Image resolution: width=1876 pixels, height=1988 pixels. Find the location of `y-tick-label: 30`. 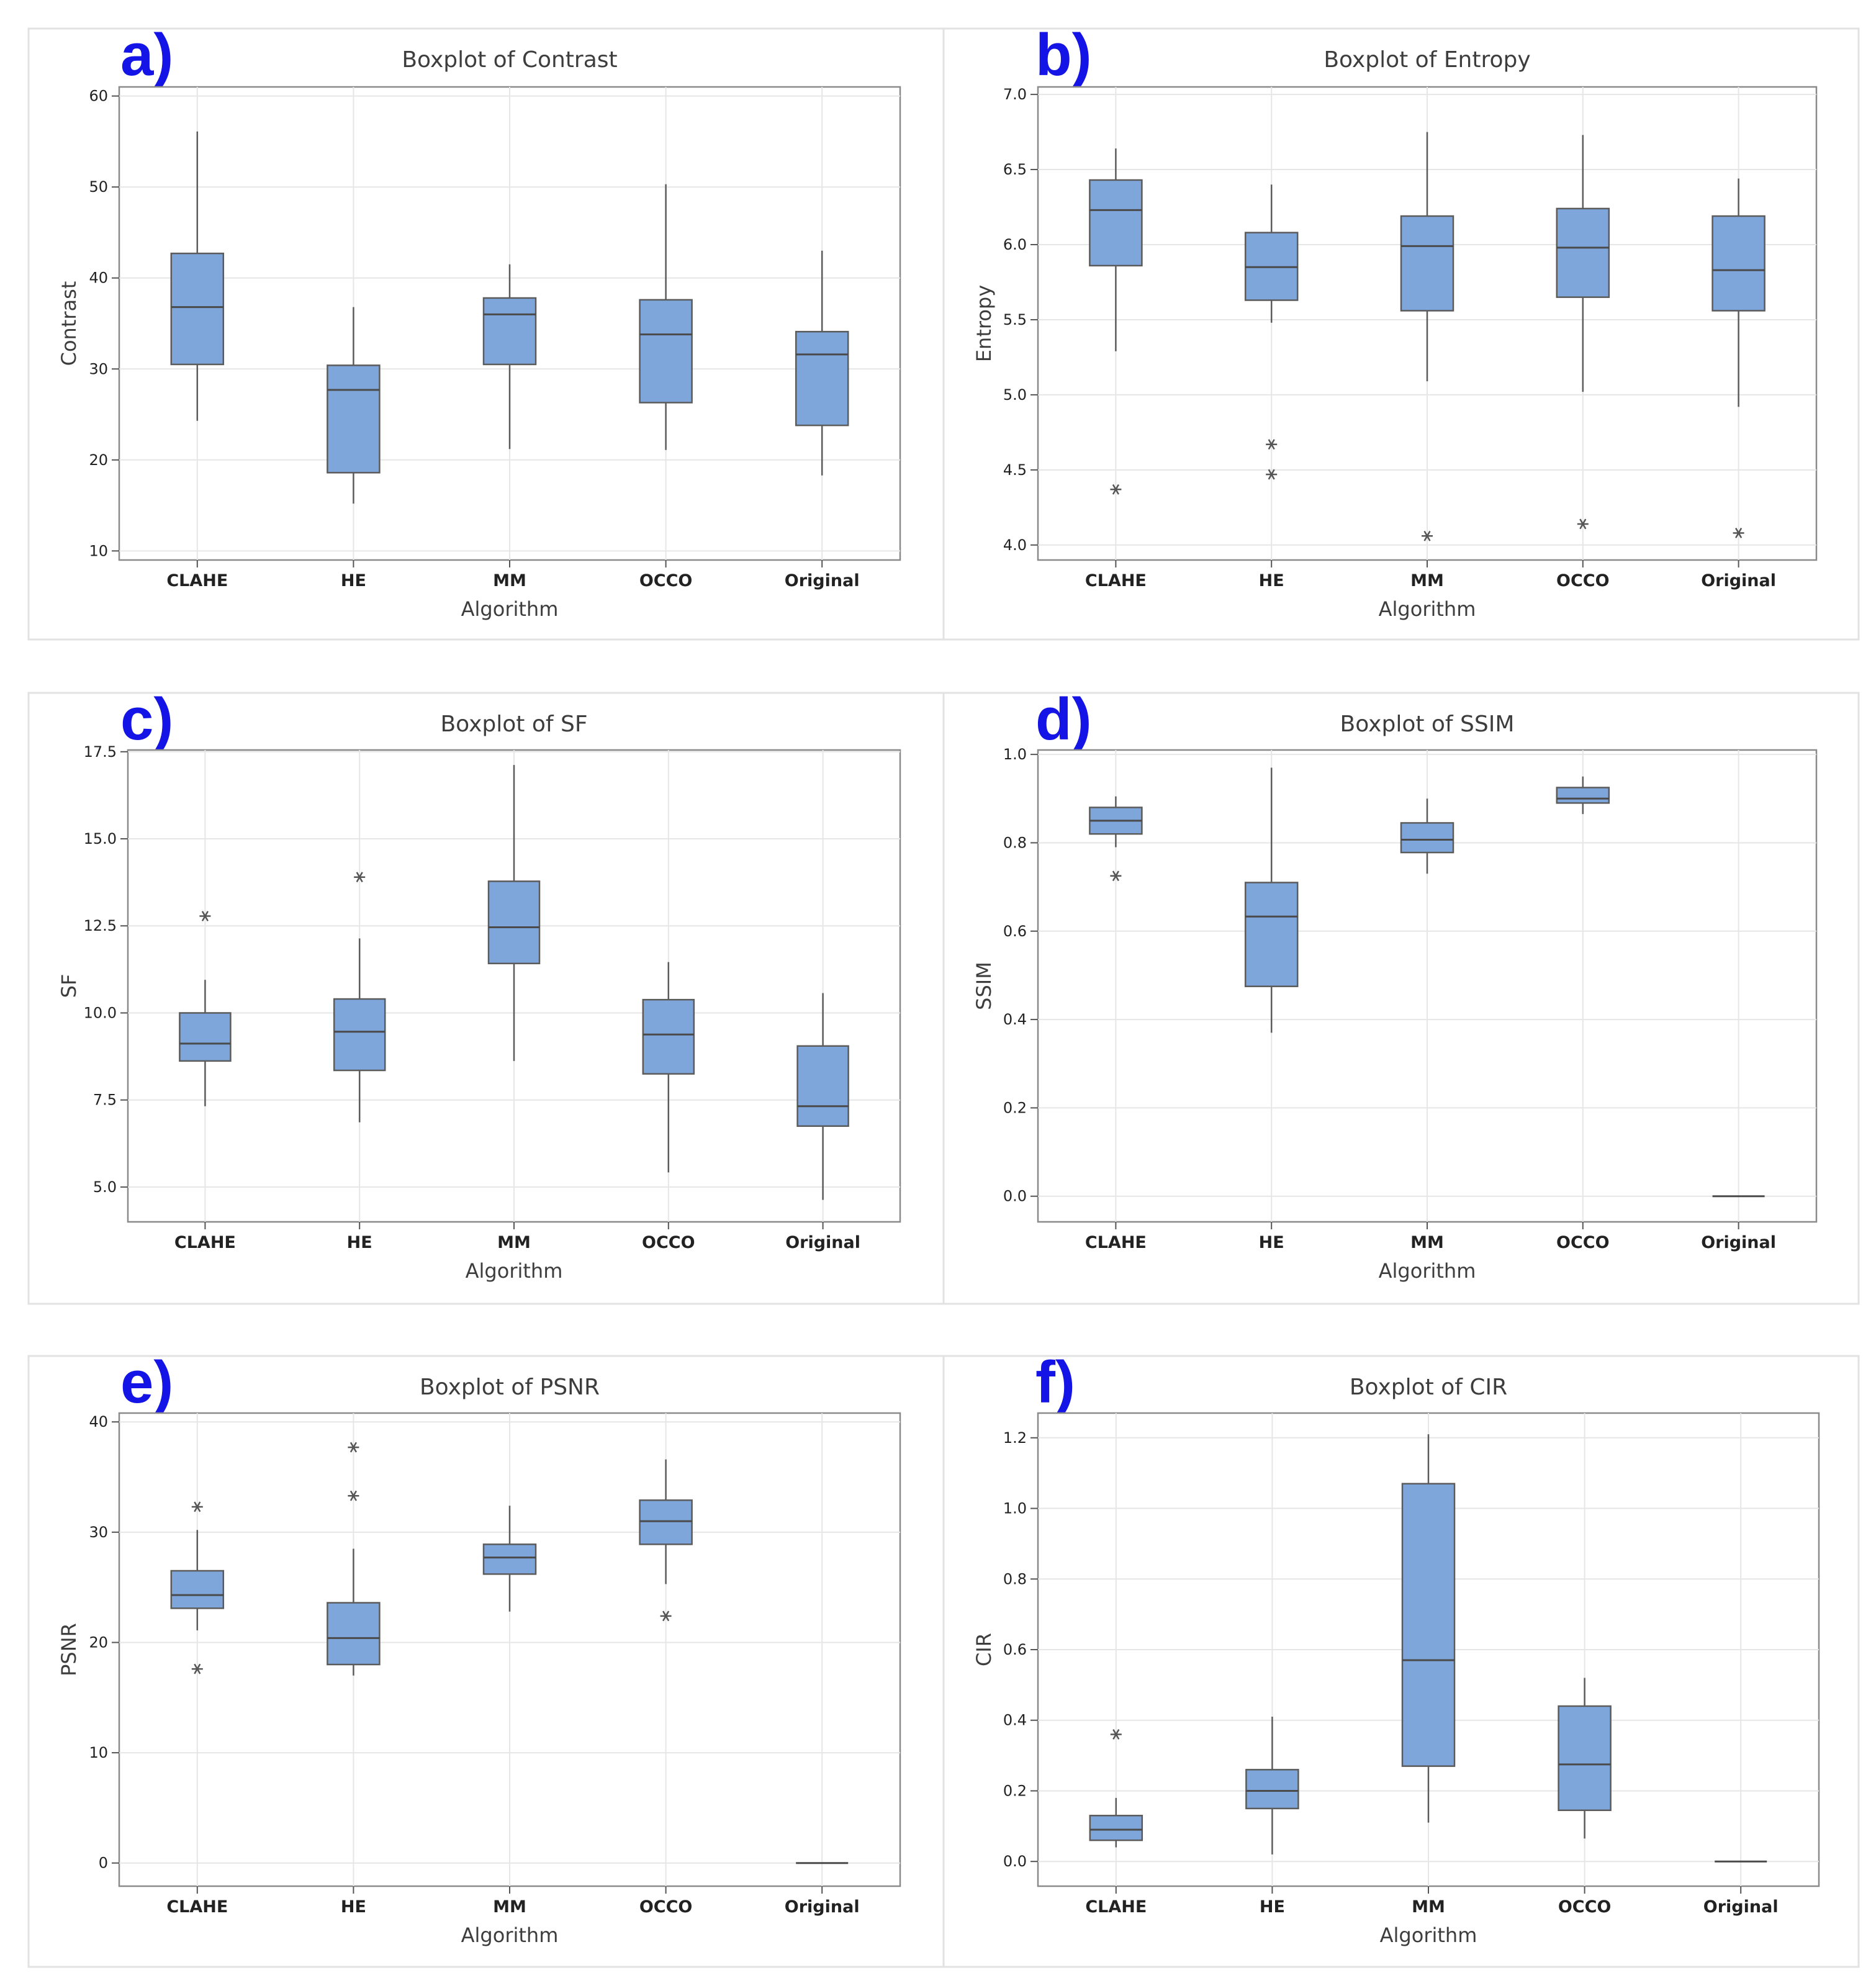

y-tick-label: 30 is located at coordinates (98, 1532).